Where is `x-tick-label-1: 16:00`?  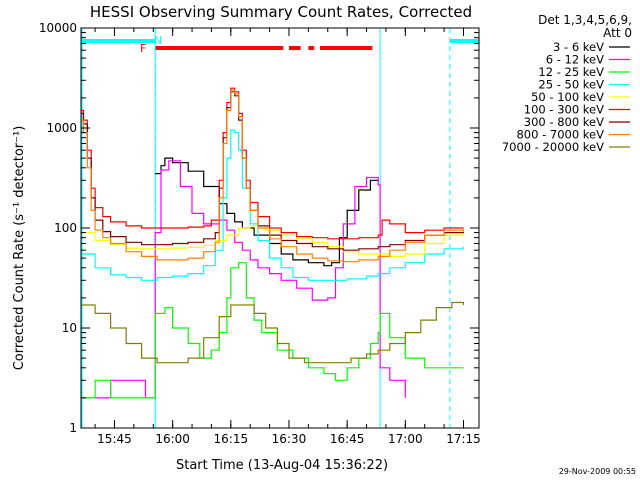
x-tick-label-1: 16:00 is located at coordinates (172, 439).